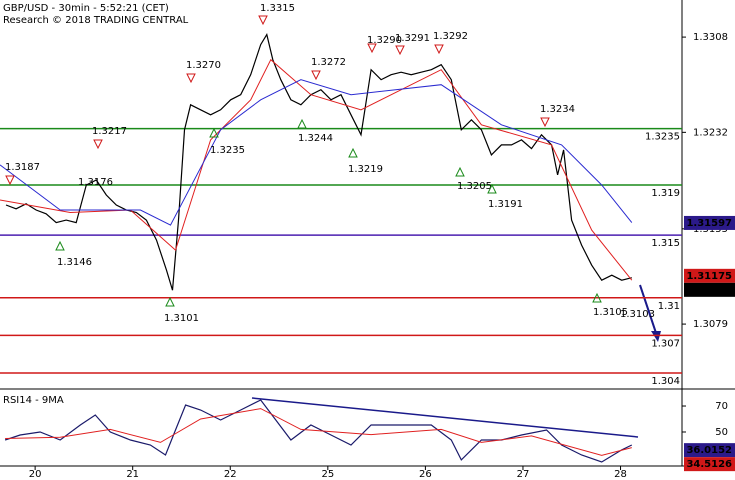 The image size is (735, 480). Describe the element at coordinates (445, 417) in the screenshot. I see `rsi-trend-line` at that location.